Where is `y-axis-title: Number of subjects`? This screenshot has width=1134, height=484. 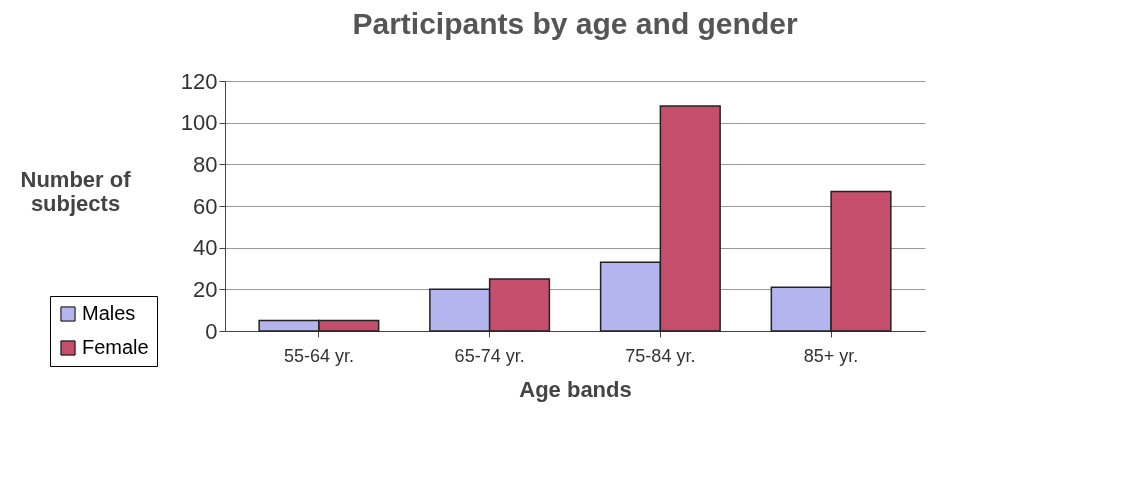
y-axis-title: Number of subjects is located at coordinates (76, 191).